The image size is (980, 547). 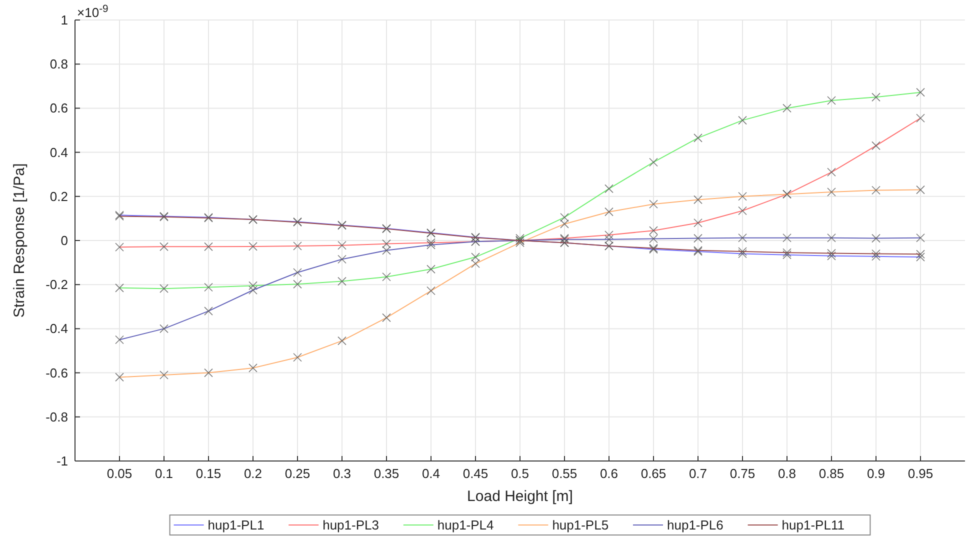 I want to click on y-tick-label: -0.6, so click(x=57, y=372).